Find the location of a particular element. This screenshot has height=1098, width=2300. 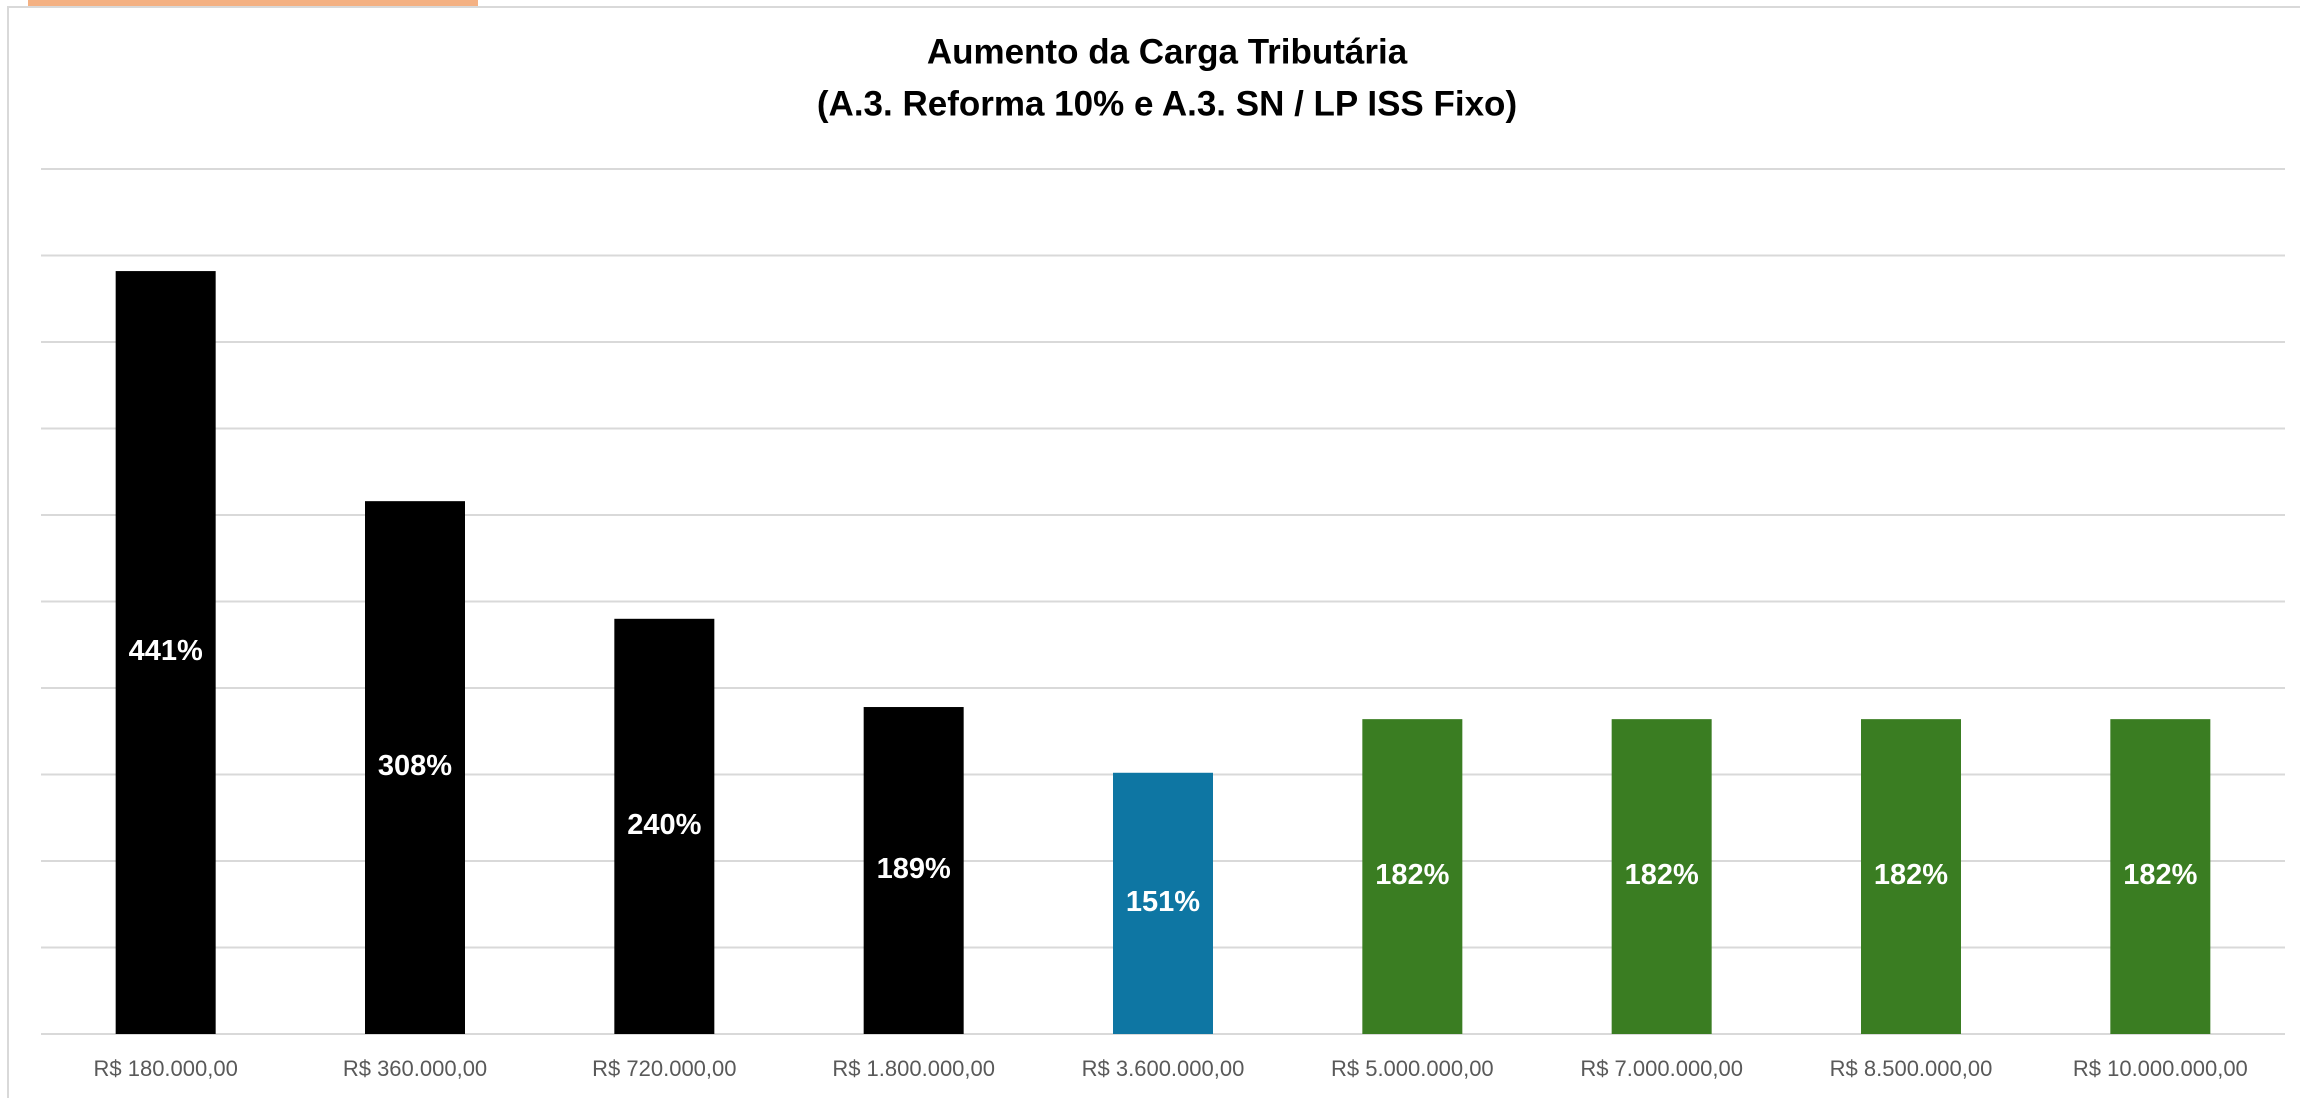

chart-title: Aumento da Carga Tributária is located at coordinates (1167, 51).